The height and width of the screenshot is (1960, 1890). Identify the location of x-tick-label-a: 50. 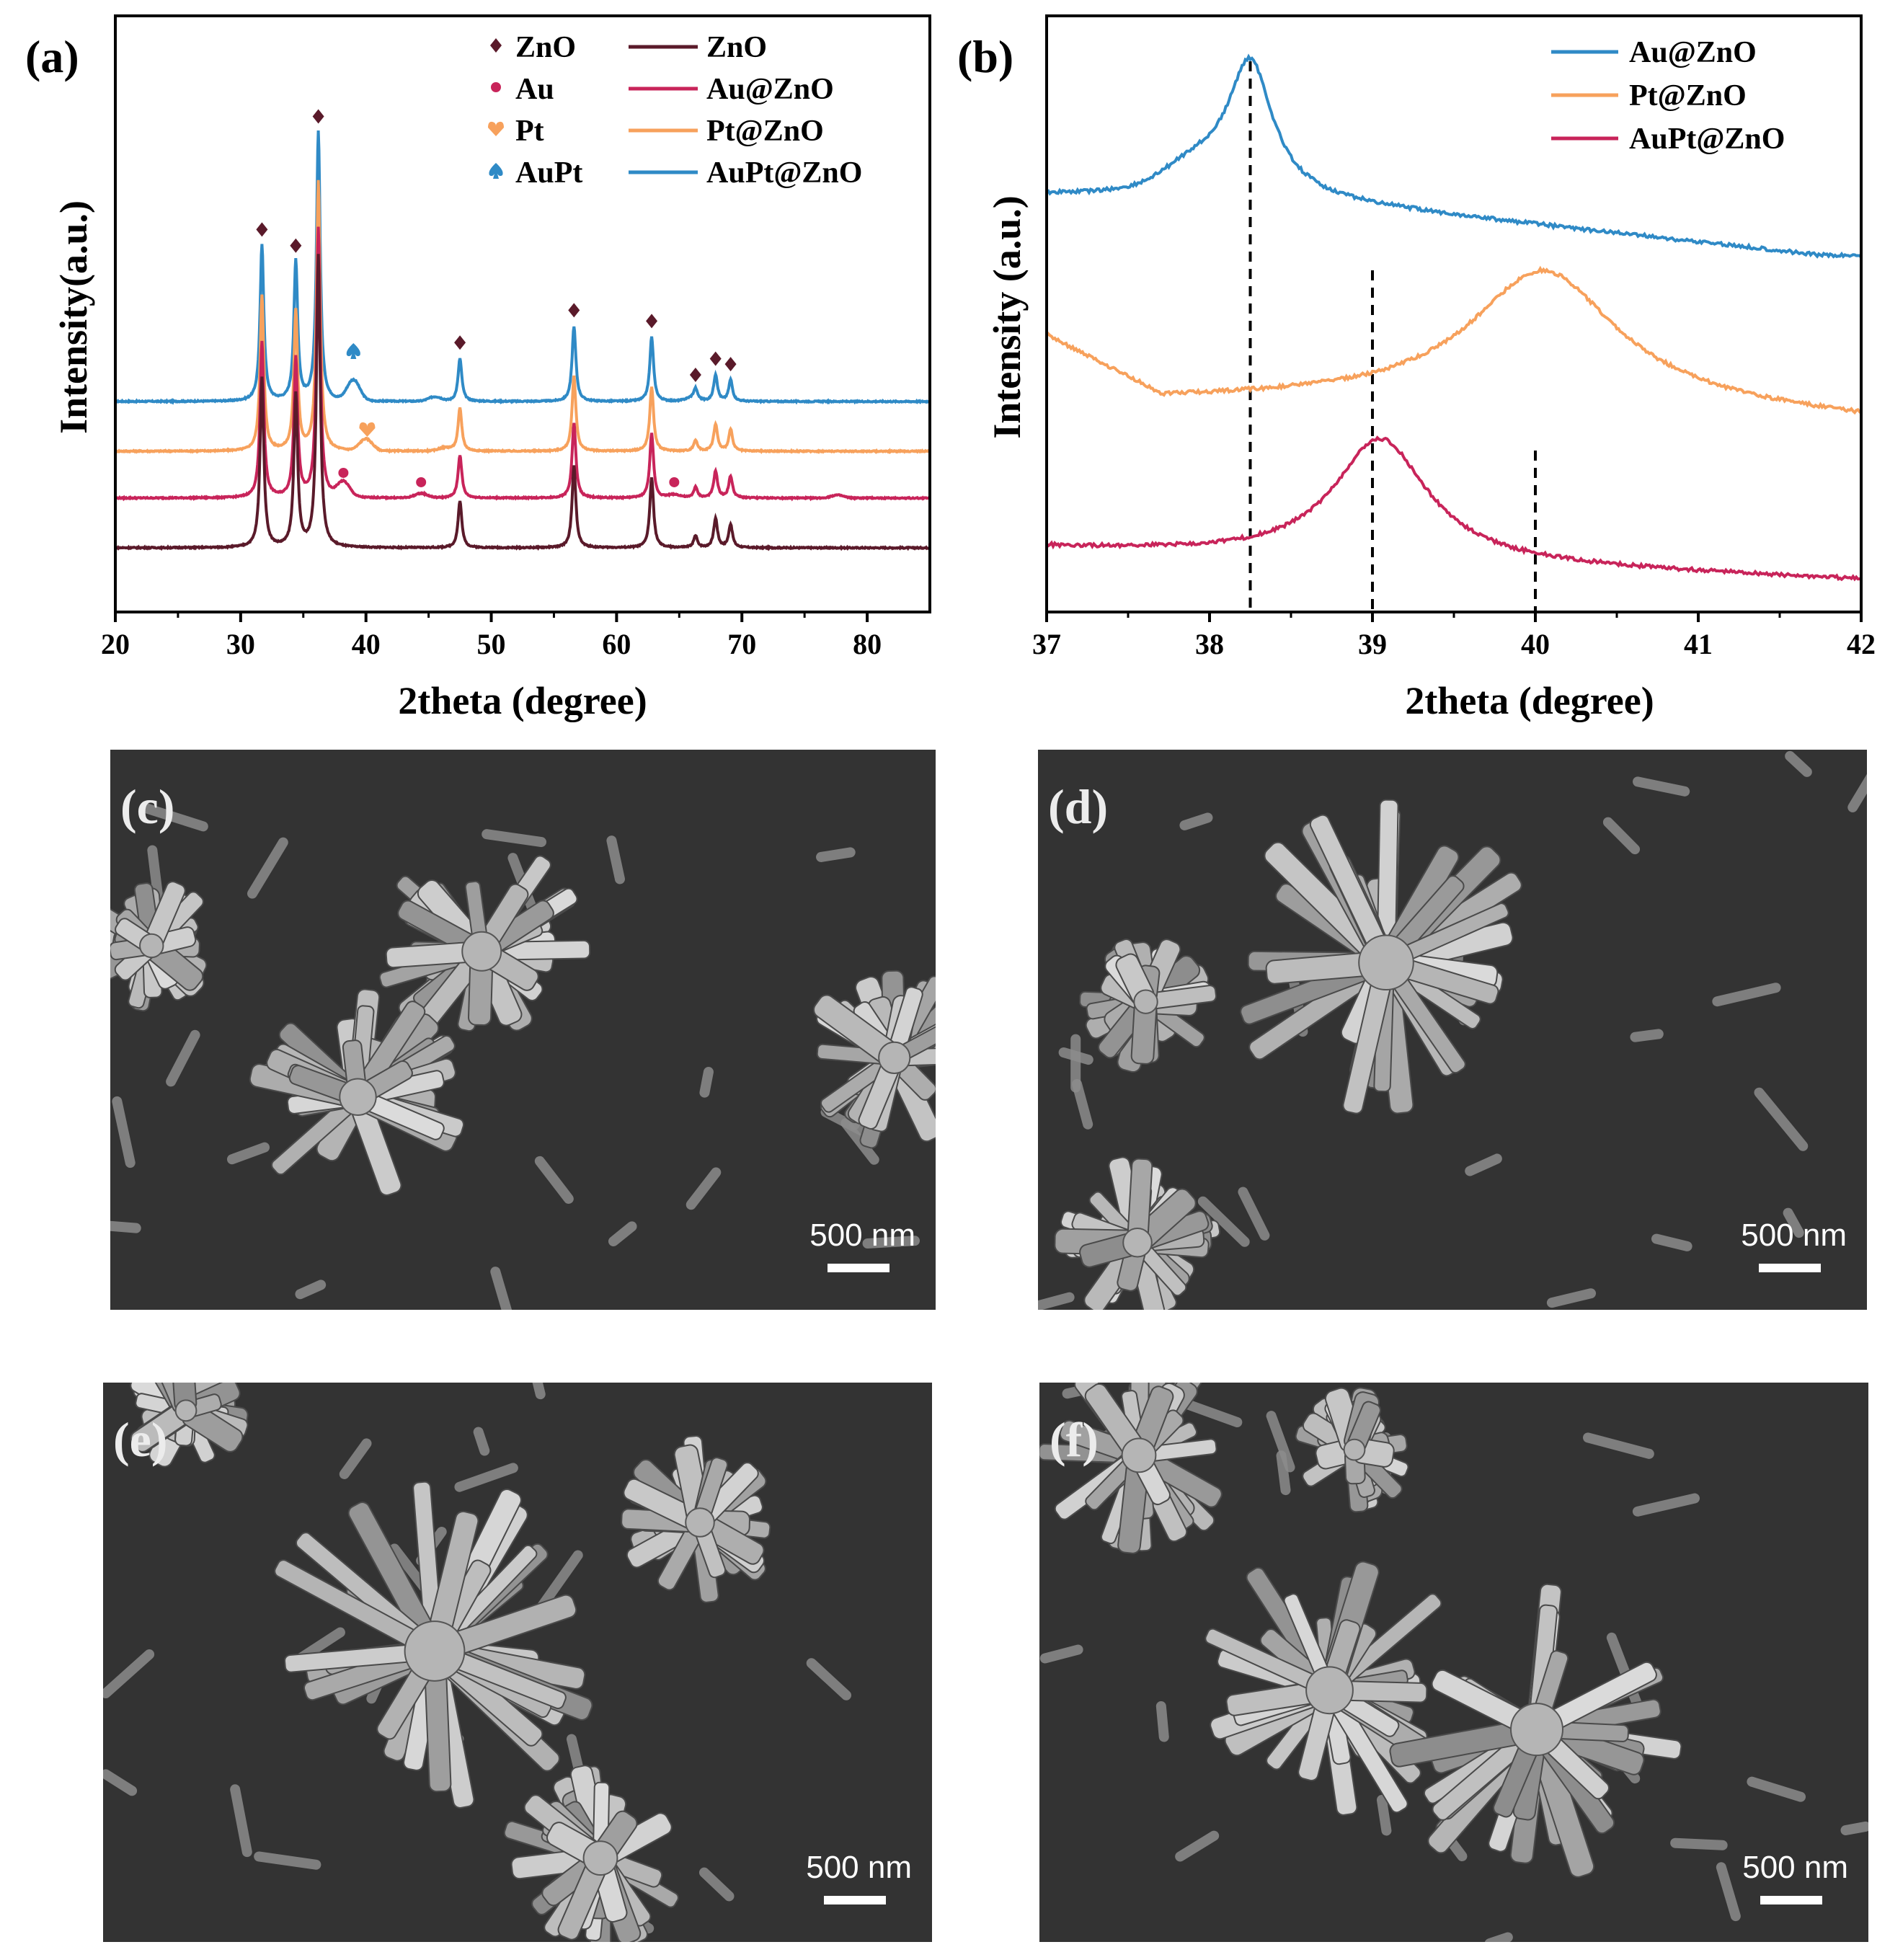
(491, 644).